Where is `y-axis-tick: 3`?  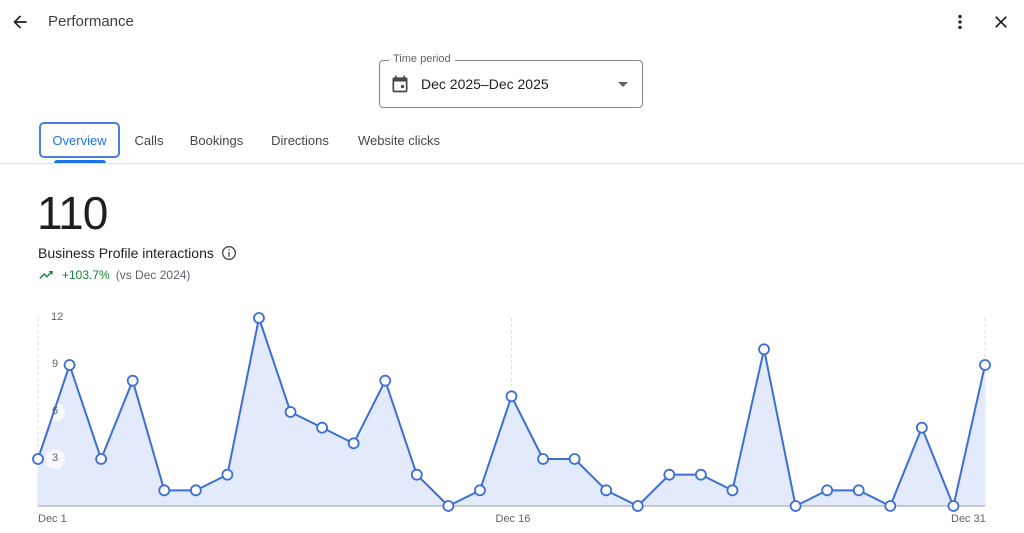
y-axis-tick: 3 is located at coordinates (55, 458).